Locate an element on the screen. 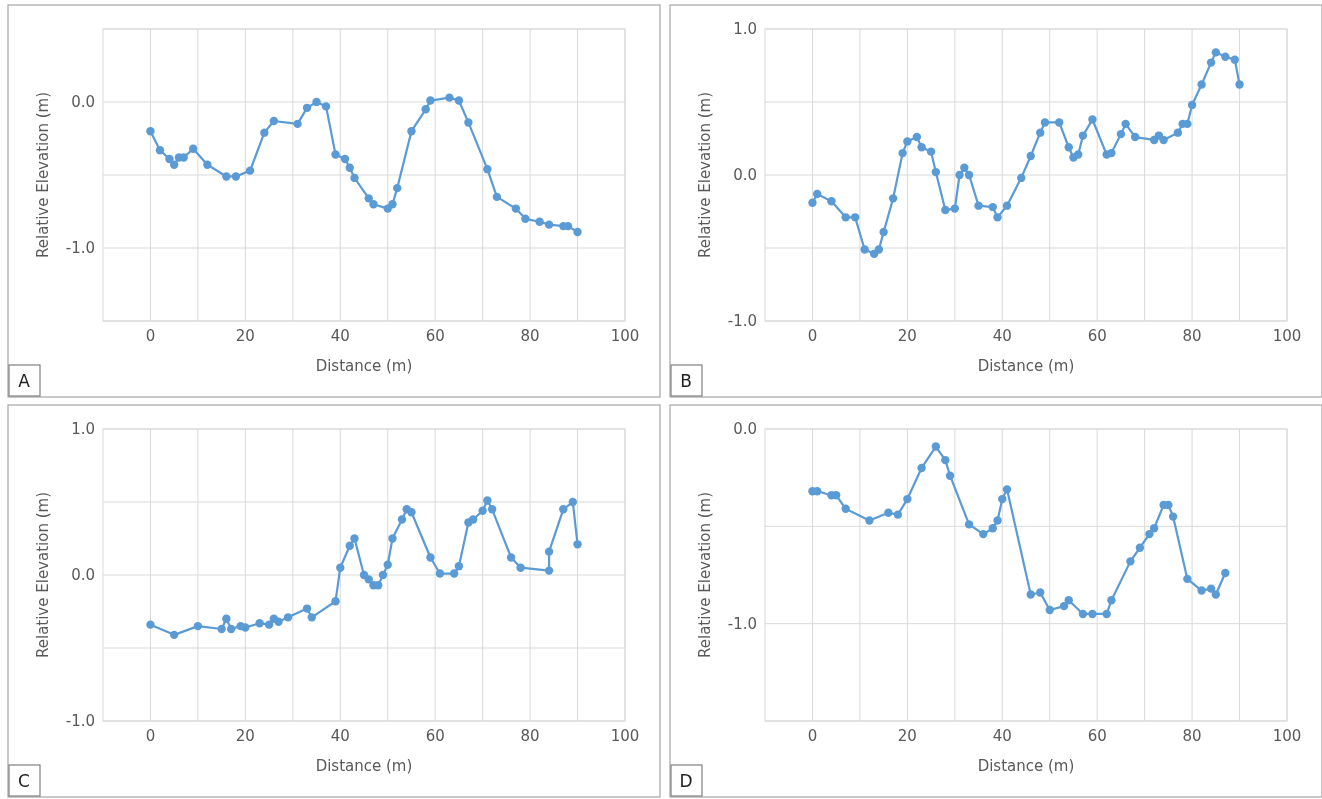 The image size is (1322, 799). x-tick-label: 60 is located at coordinates (1097, 336).